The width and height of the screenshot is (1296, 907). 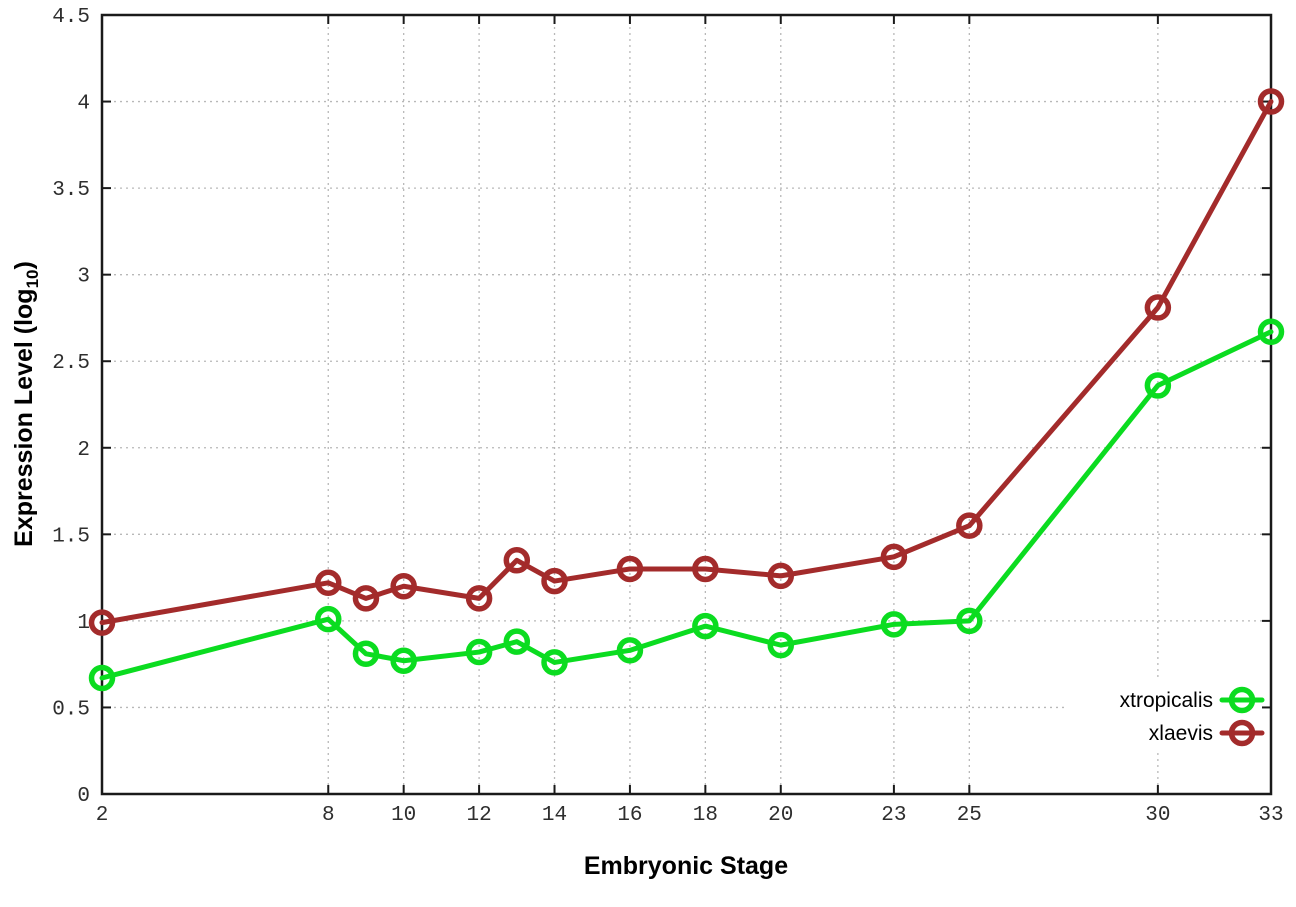 What do you see at coordinates (71, 536) in the screenshot?
I see `y-tick-label: 1.5` at bounding box center [71, 536].